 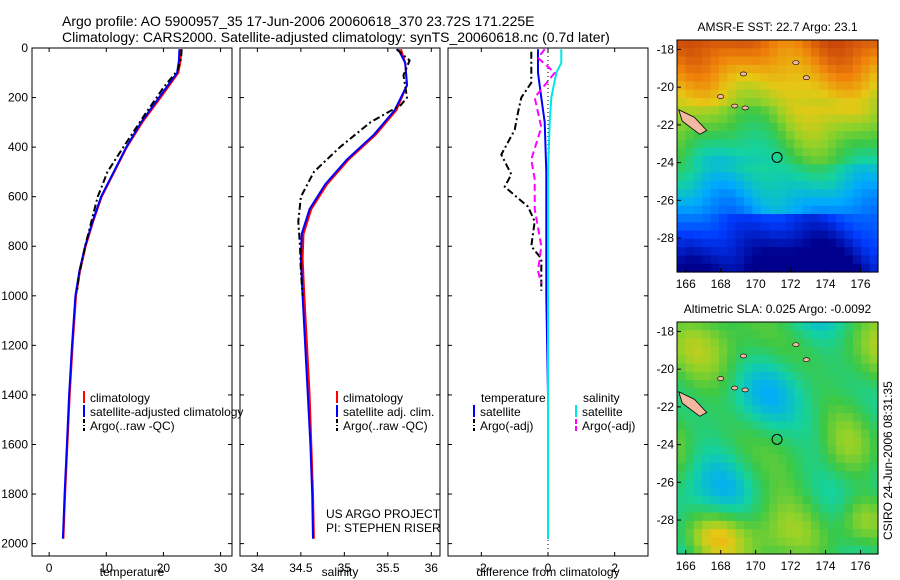 What do you see at coordinates (777, 438) in the screenshot?
I see `map-frame` at bounding box center [777, 438].